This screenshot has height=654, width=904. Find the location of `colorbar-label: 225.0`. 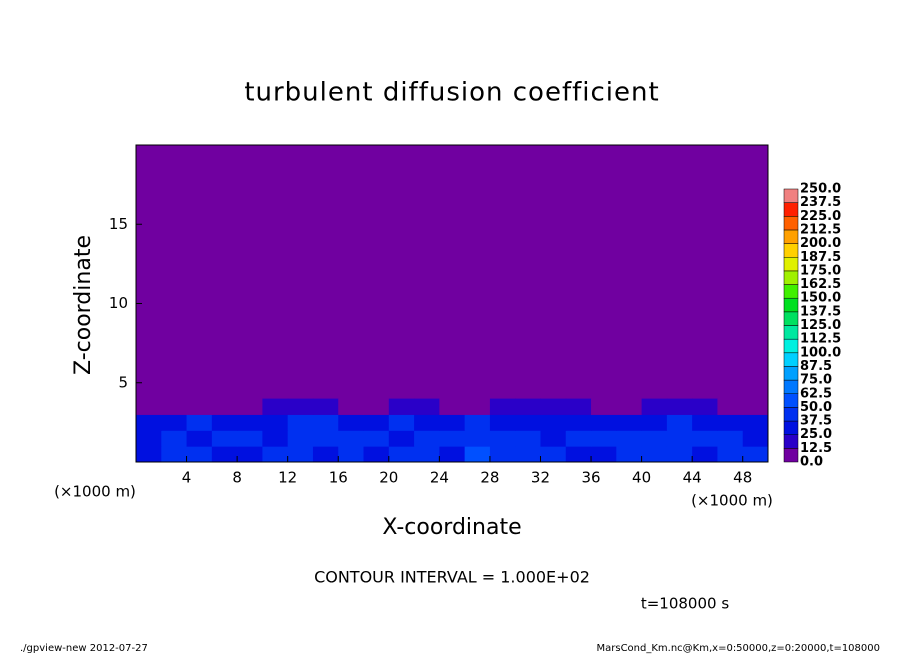

colorbar-label: 225.0 is located at coordinates (820, 216).